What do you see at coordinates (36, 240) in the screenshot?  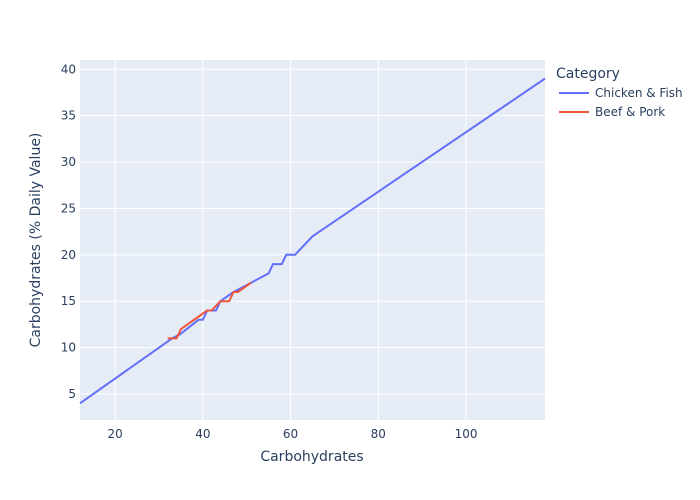 I see `y-axis-title: Carbohydrates (% Daily Value)` at bounding box center [36, 240].